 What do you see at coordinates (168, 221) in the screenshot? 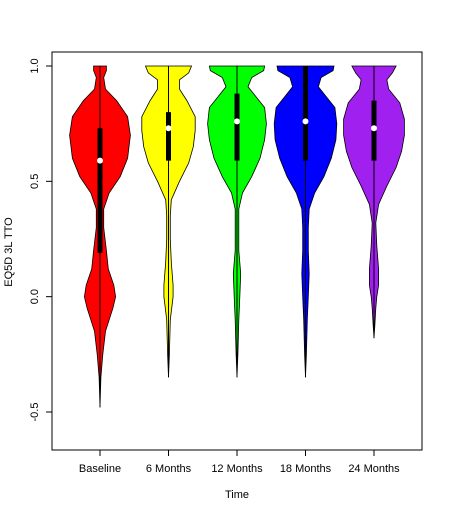
I see `violin-6-months` at bounding box center [168, 221].